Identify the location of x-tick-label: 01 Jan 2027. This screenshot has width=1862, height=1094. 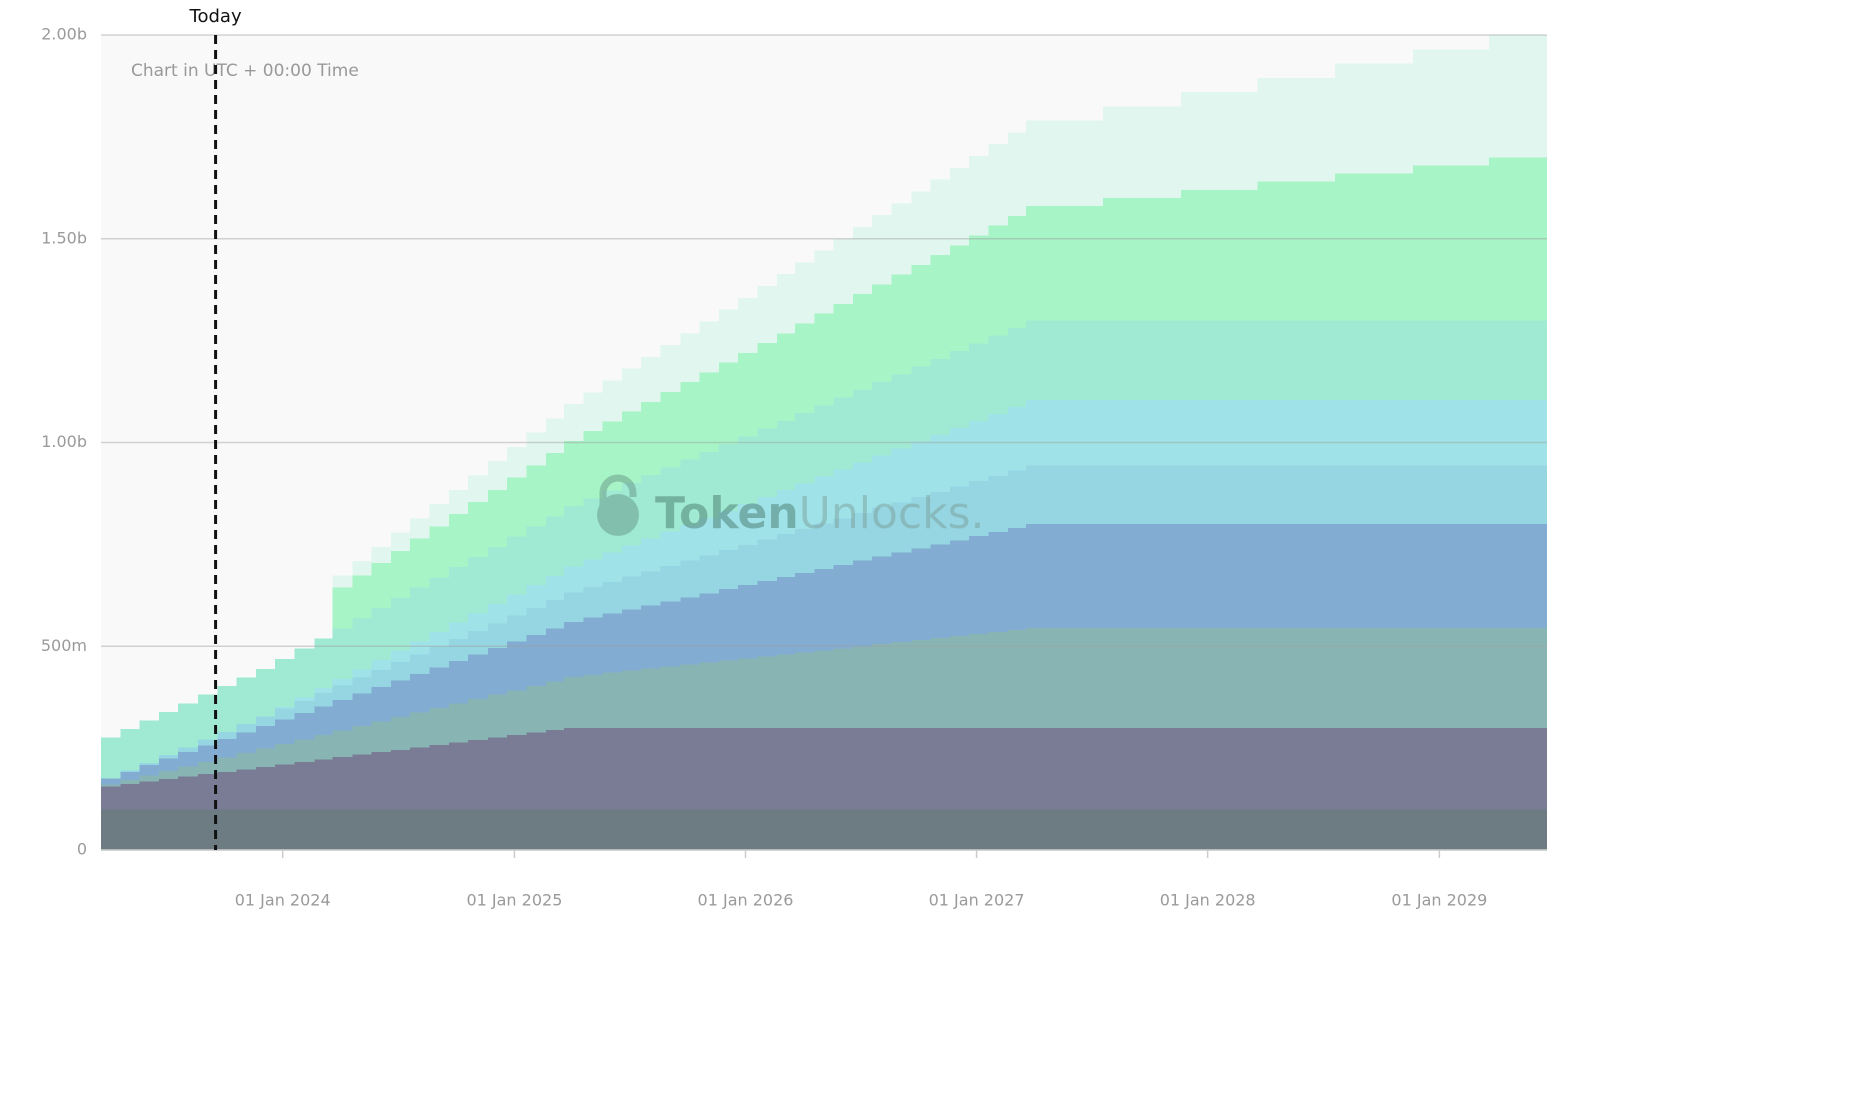
(977, 900).